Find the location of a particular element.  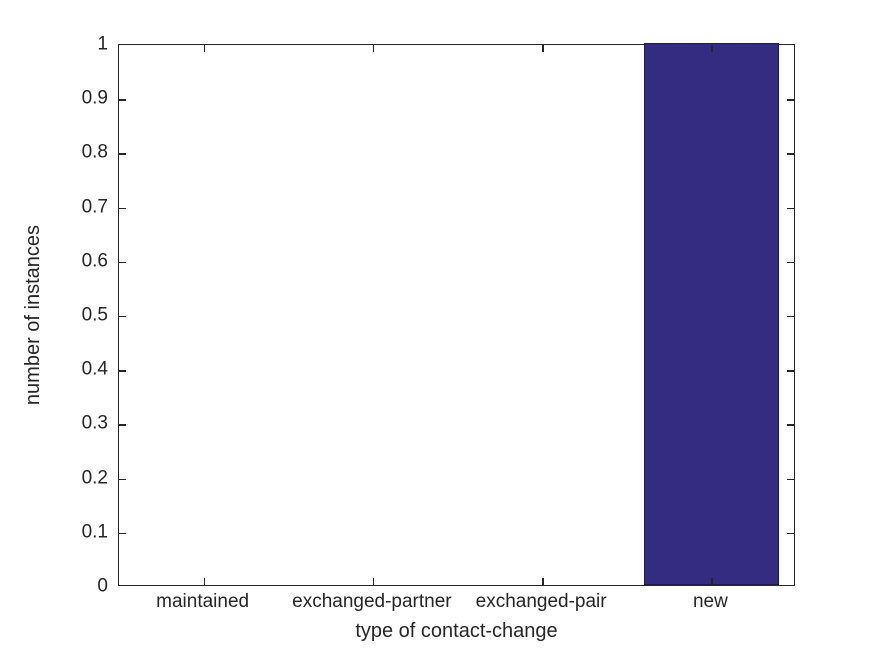

x-tick-label-exchanged-partner: exchanged-partner is located at coordinates (372, 601).